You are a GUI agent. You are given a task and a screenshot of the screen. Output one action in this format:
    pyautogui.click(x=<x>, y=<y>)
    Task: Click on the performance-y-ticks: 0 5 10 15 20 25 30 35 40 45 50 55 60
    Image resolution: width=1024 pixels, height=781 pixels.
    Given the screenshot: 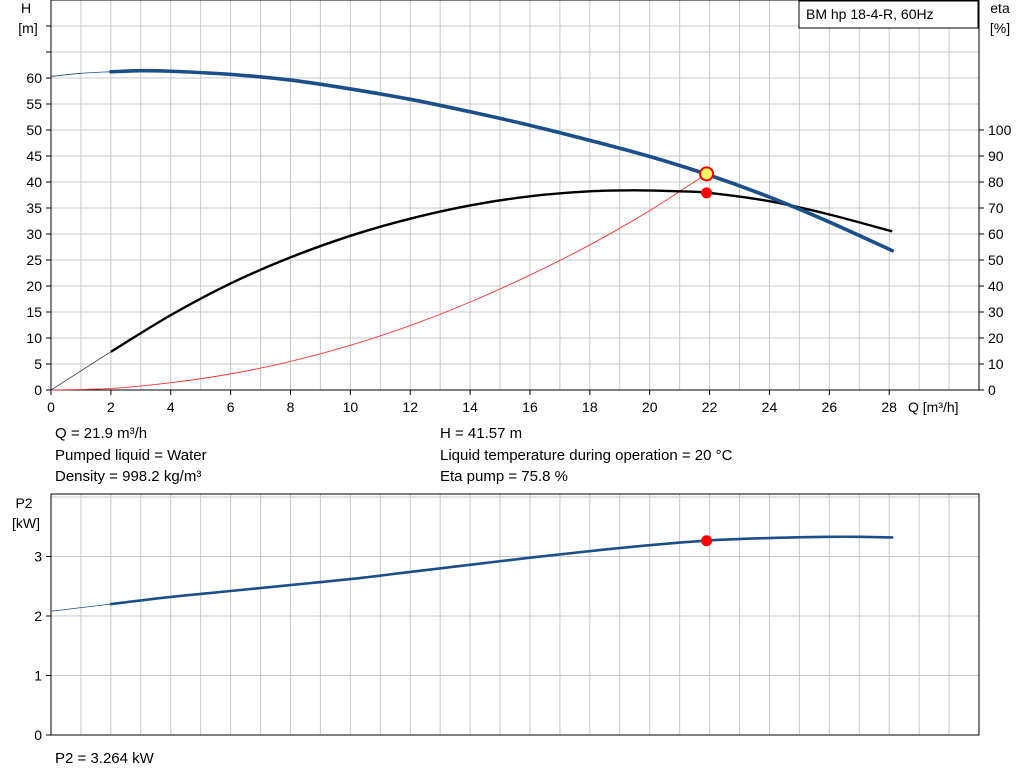 What is the action you would take?
    pyautogui.click(x=38, y=211)
    